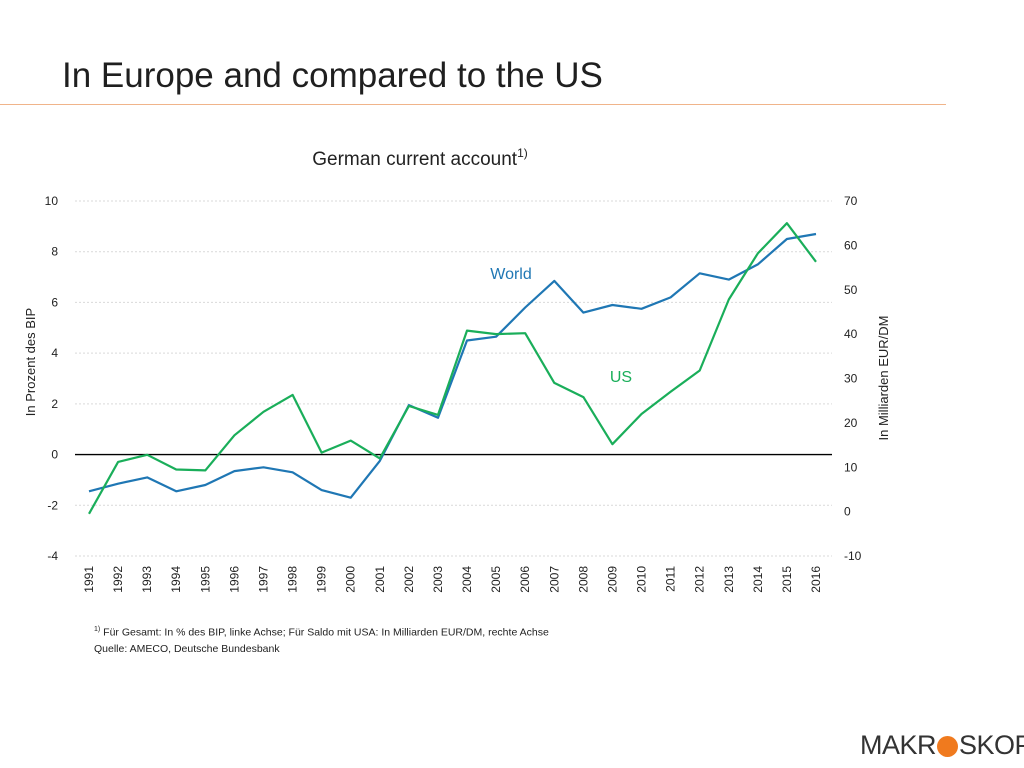 The width and height of the screenshot is (1024, 768). I want to click on x-tick-label: 2006, so click(525, 579).